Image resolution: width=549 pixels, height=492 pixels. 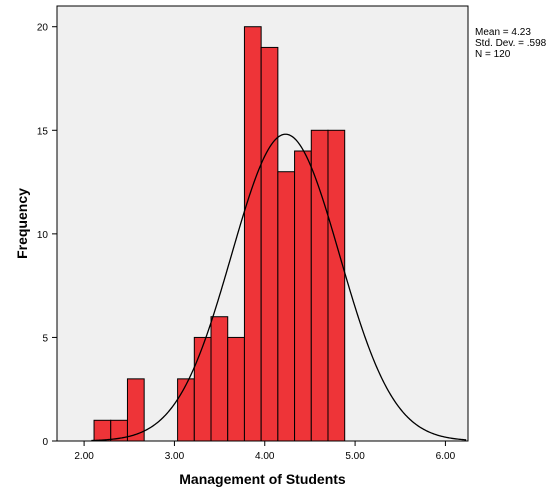 What do you see at coordinates (84, 456) in the screenshot?
I see `x-tick-label: 2.00` at bounding box center [84, 456].